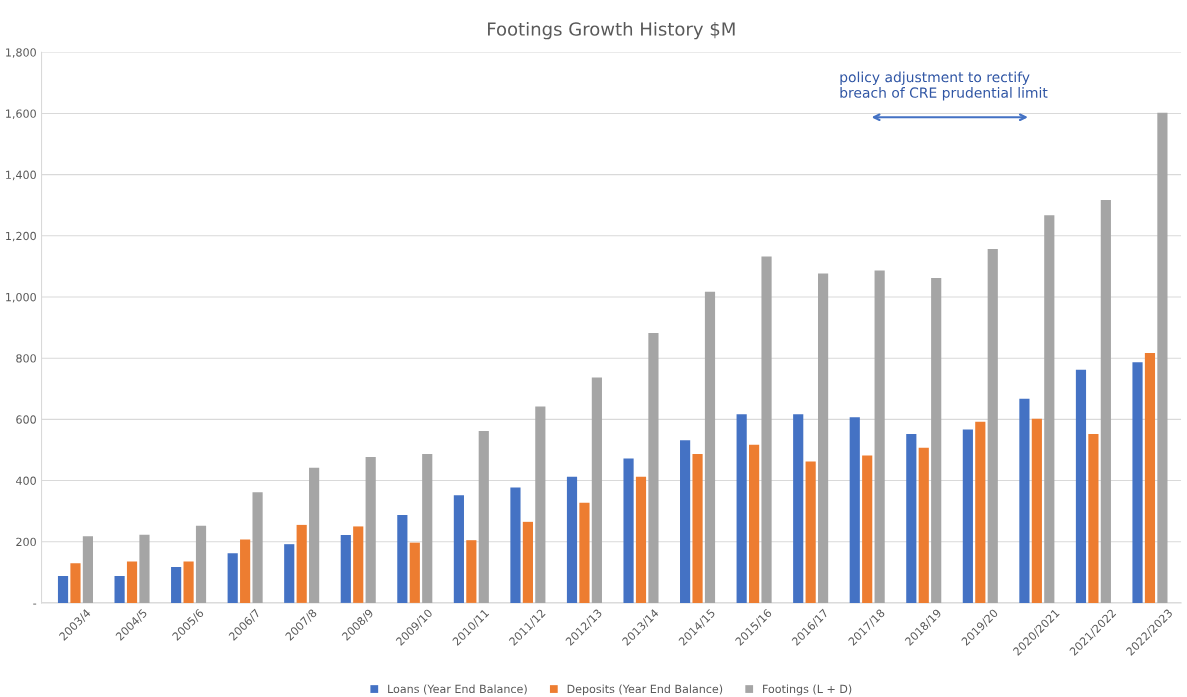 This screenshot has width=1187, height=697. Describe the element at coordinates (21, 175) in the screenshot. I see `y-tick-label: 1,400` at that location.